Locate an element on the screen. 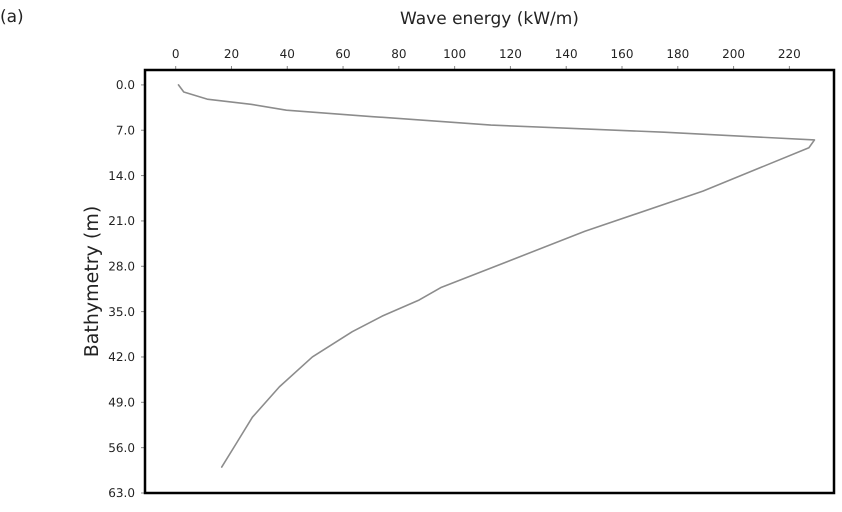 The height and width of the screenshot is (512, 842). x-tick-label: 120 is located at coordinates (510, 54).